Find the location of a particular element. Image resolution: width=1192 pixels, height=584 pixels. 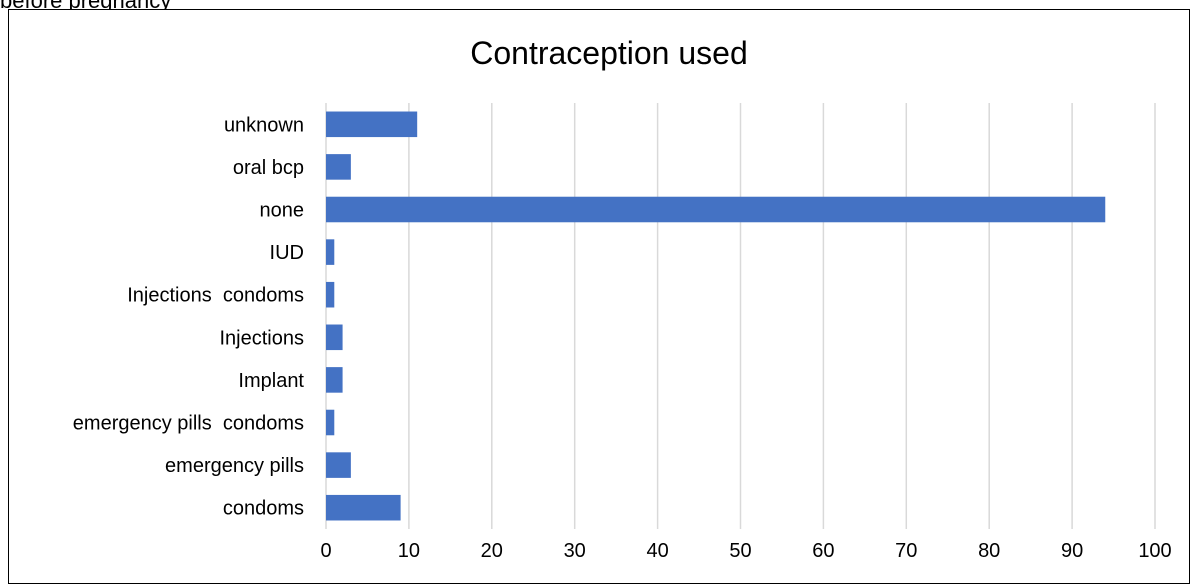

x-tick-label: 40 is located at coordinates (657, 551).